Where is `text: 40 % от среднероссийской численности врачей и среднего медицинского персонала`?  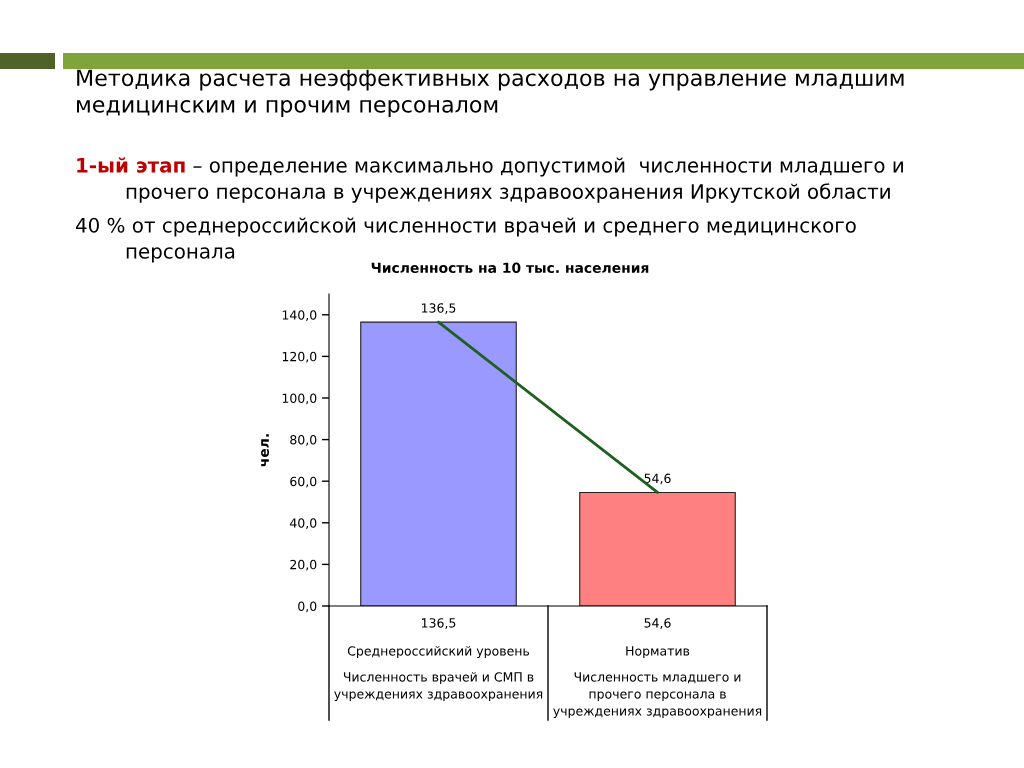
text: 40 % от среднероссийской численности врачей и среднего медицинского персонала is located at coordinates (465, 240).